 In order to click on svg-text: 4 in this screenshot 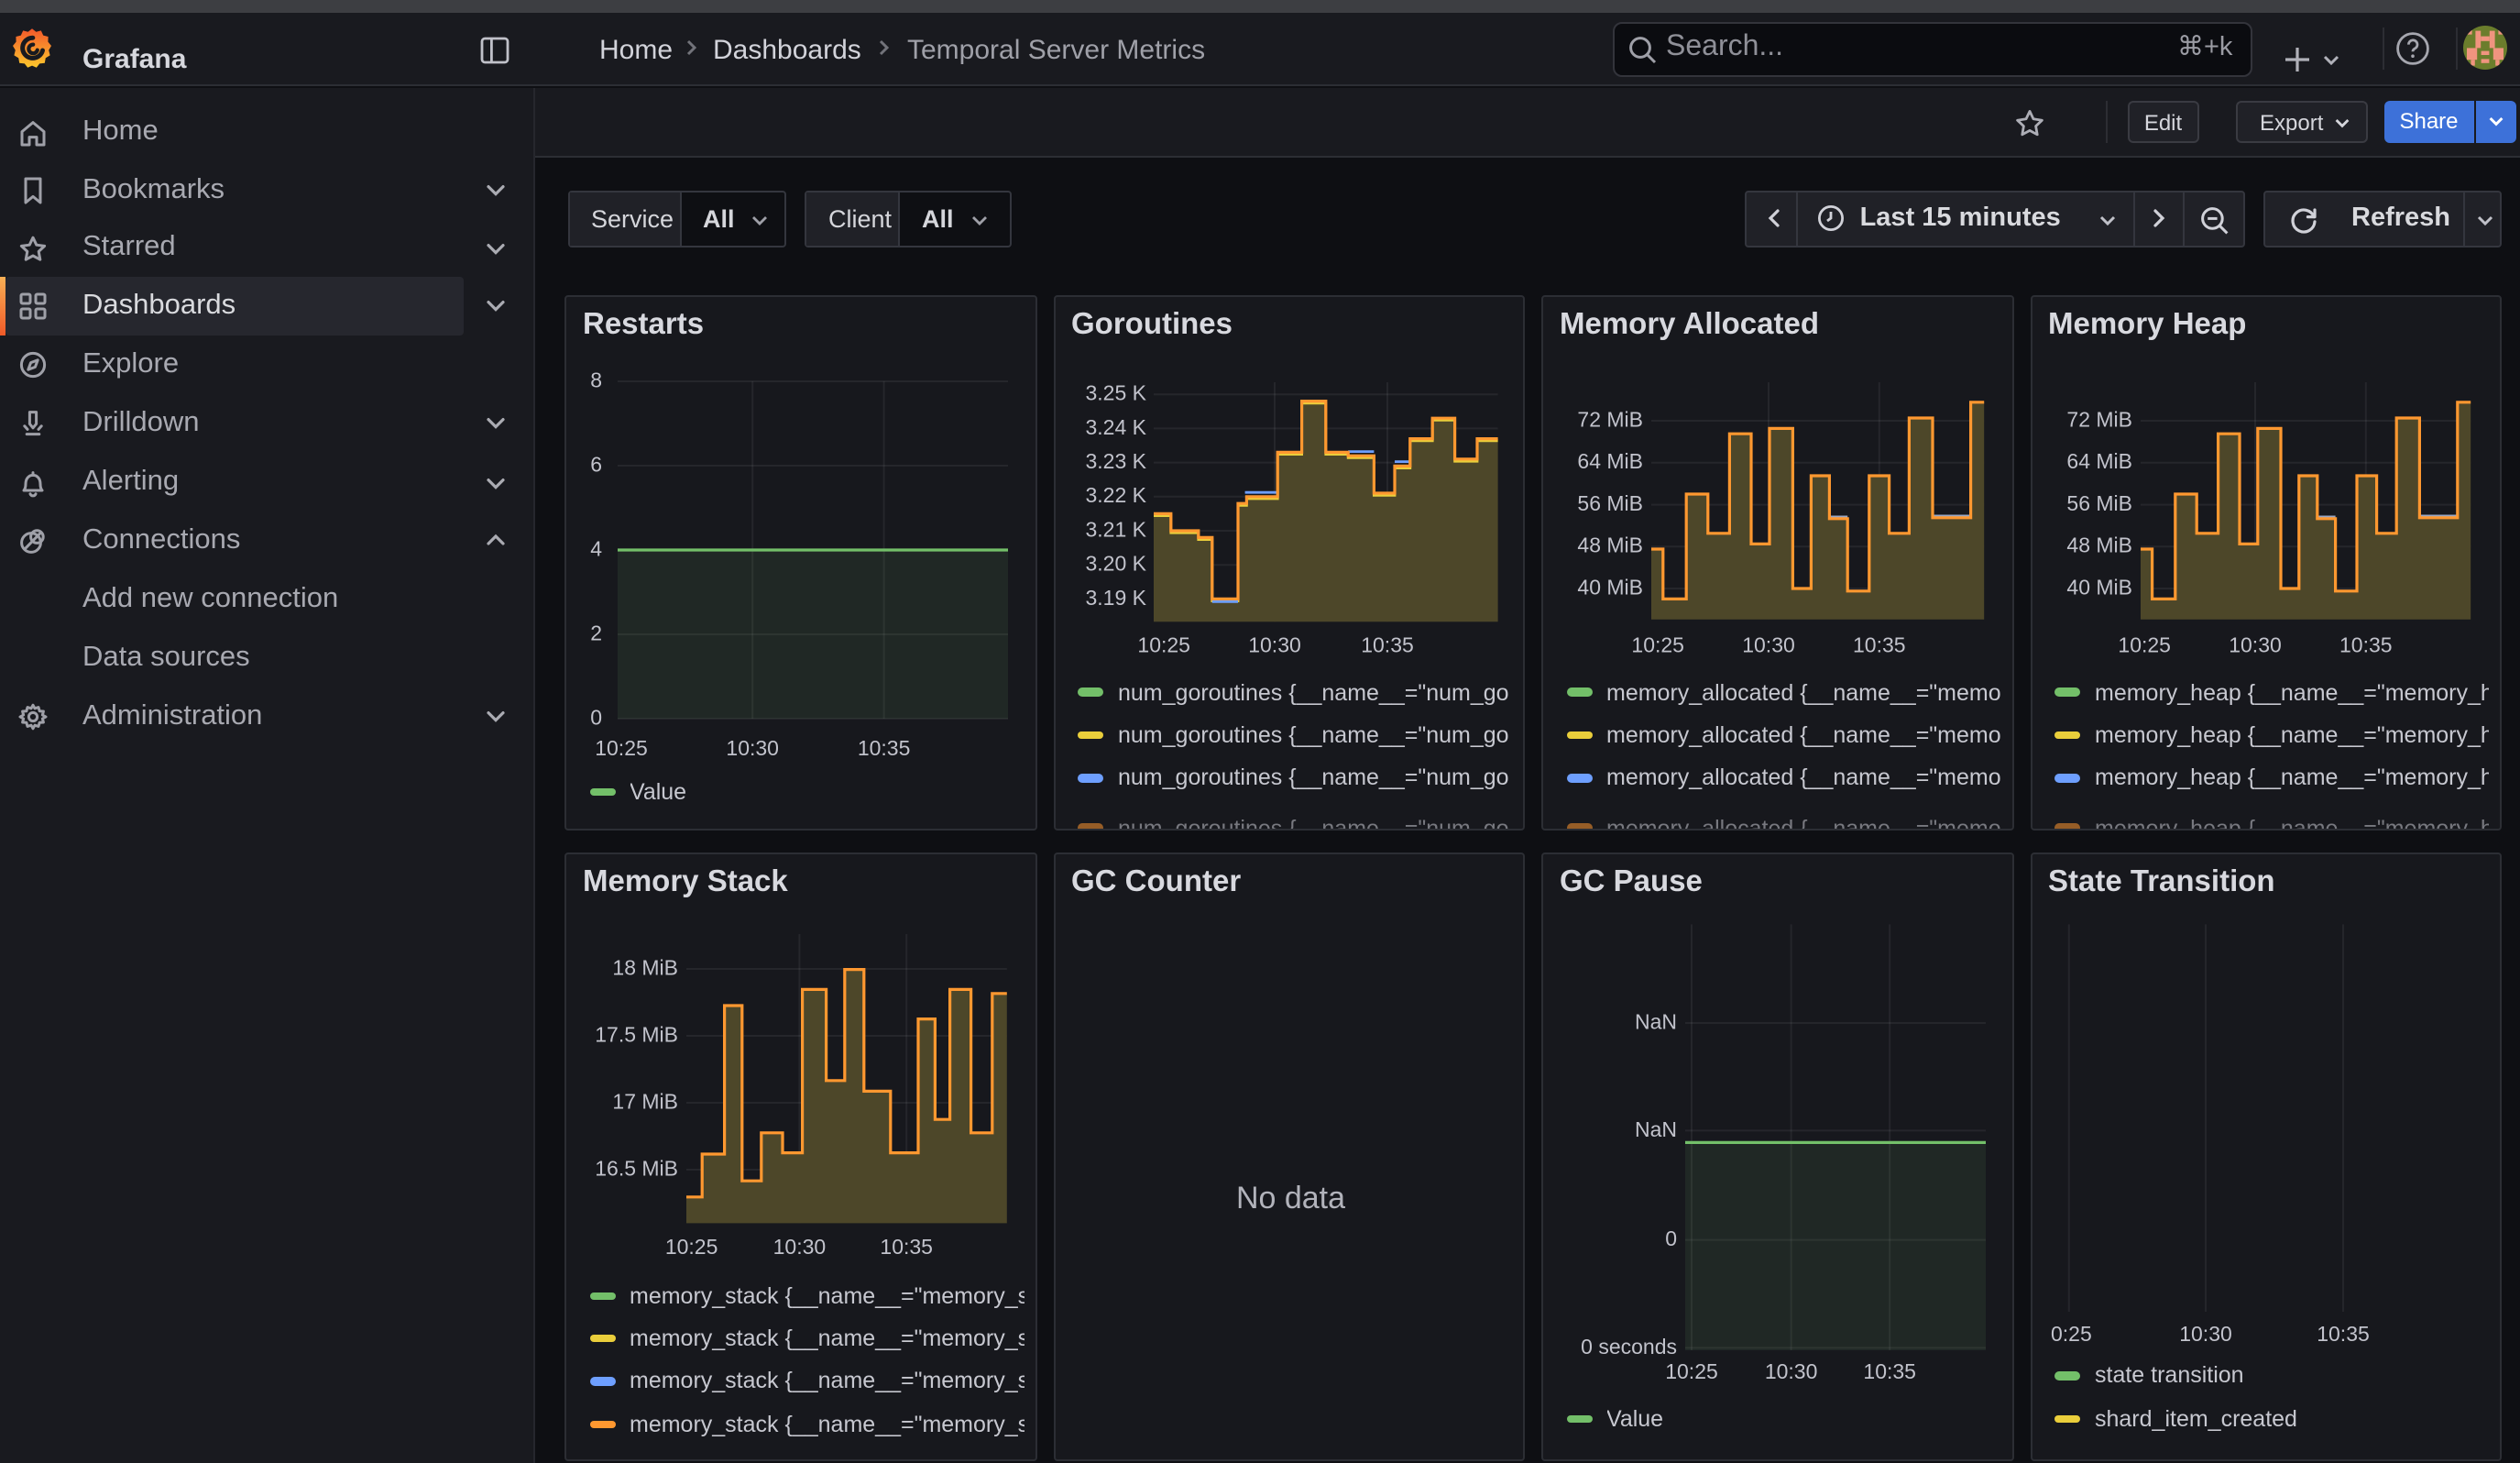, I will do `click(596, 547)`.